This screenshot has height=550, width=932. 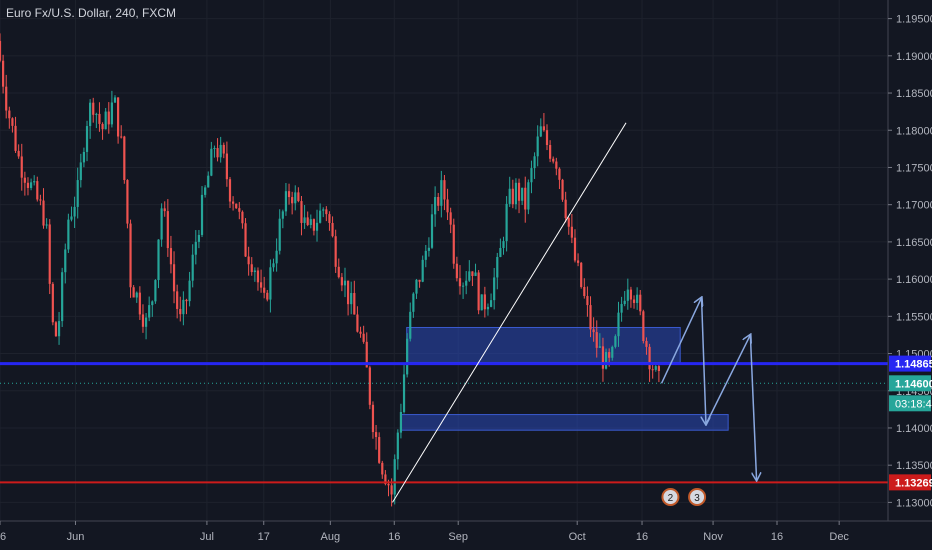 I want to click on countdown-tag-bg, so click(x=910, y=403).